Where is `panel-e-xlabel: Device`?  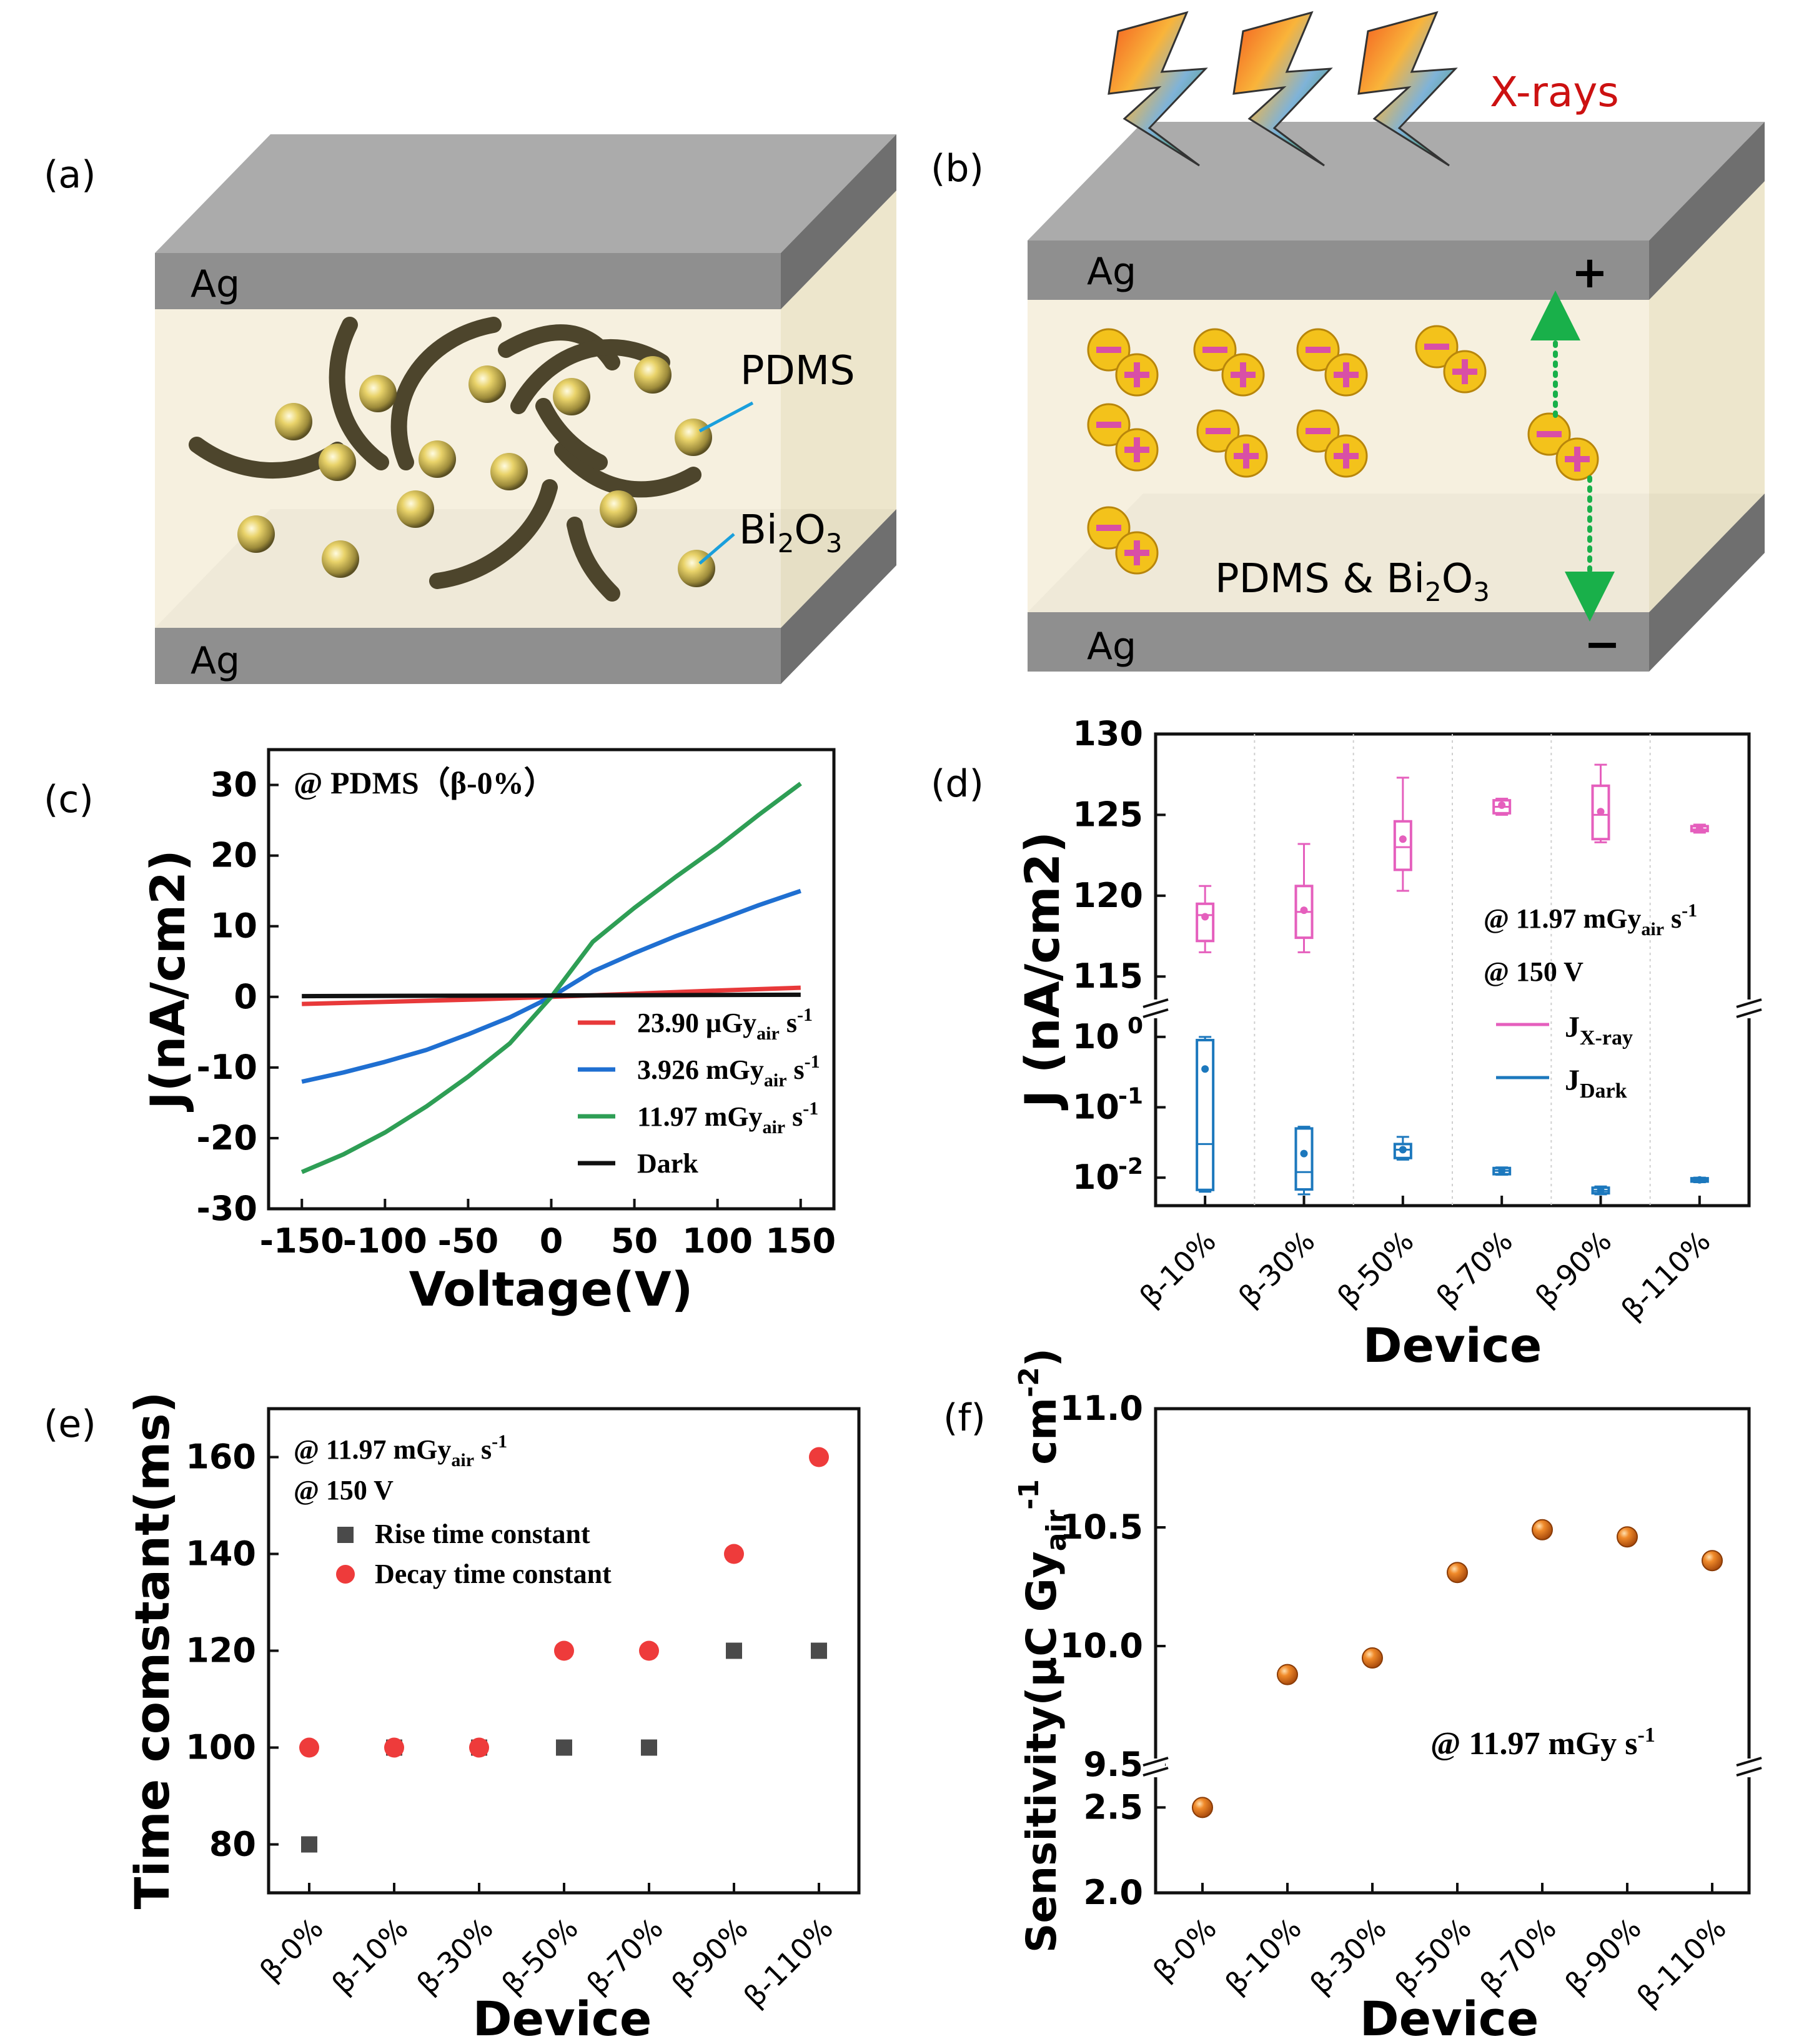 panel-e-xlabel: Device is located at coordinates (562, 2017).